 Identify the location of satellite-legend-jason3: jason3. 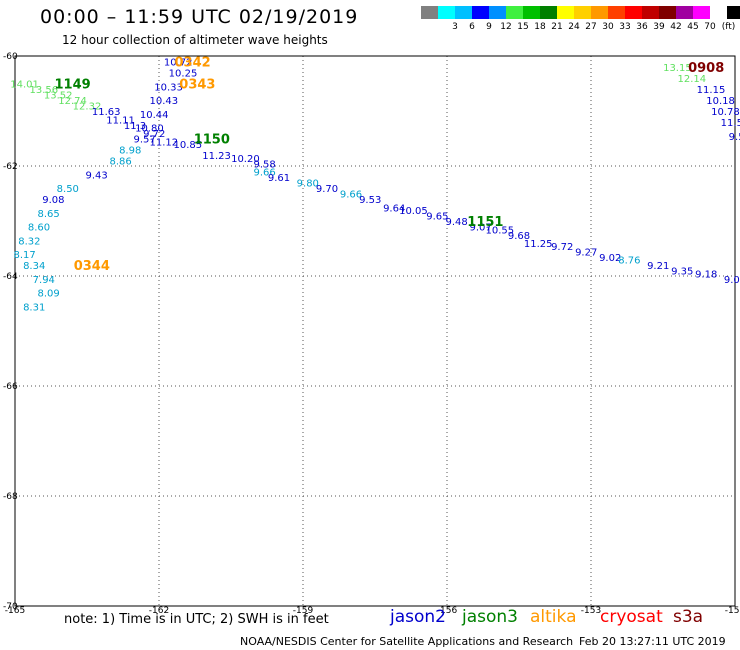
(490, 617).